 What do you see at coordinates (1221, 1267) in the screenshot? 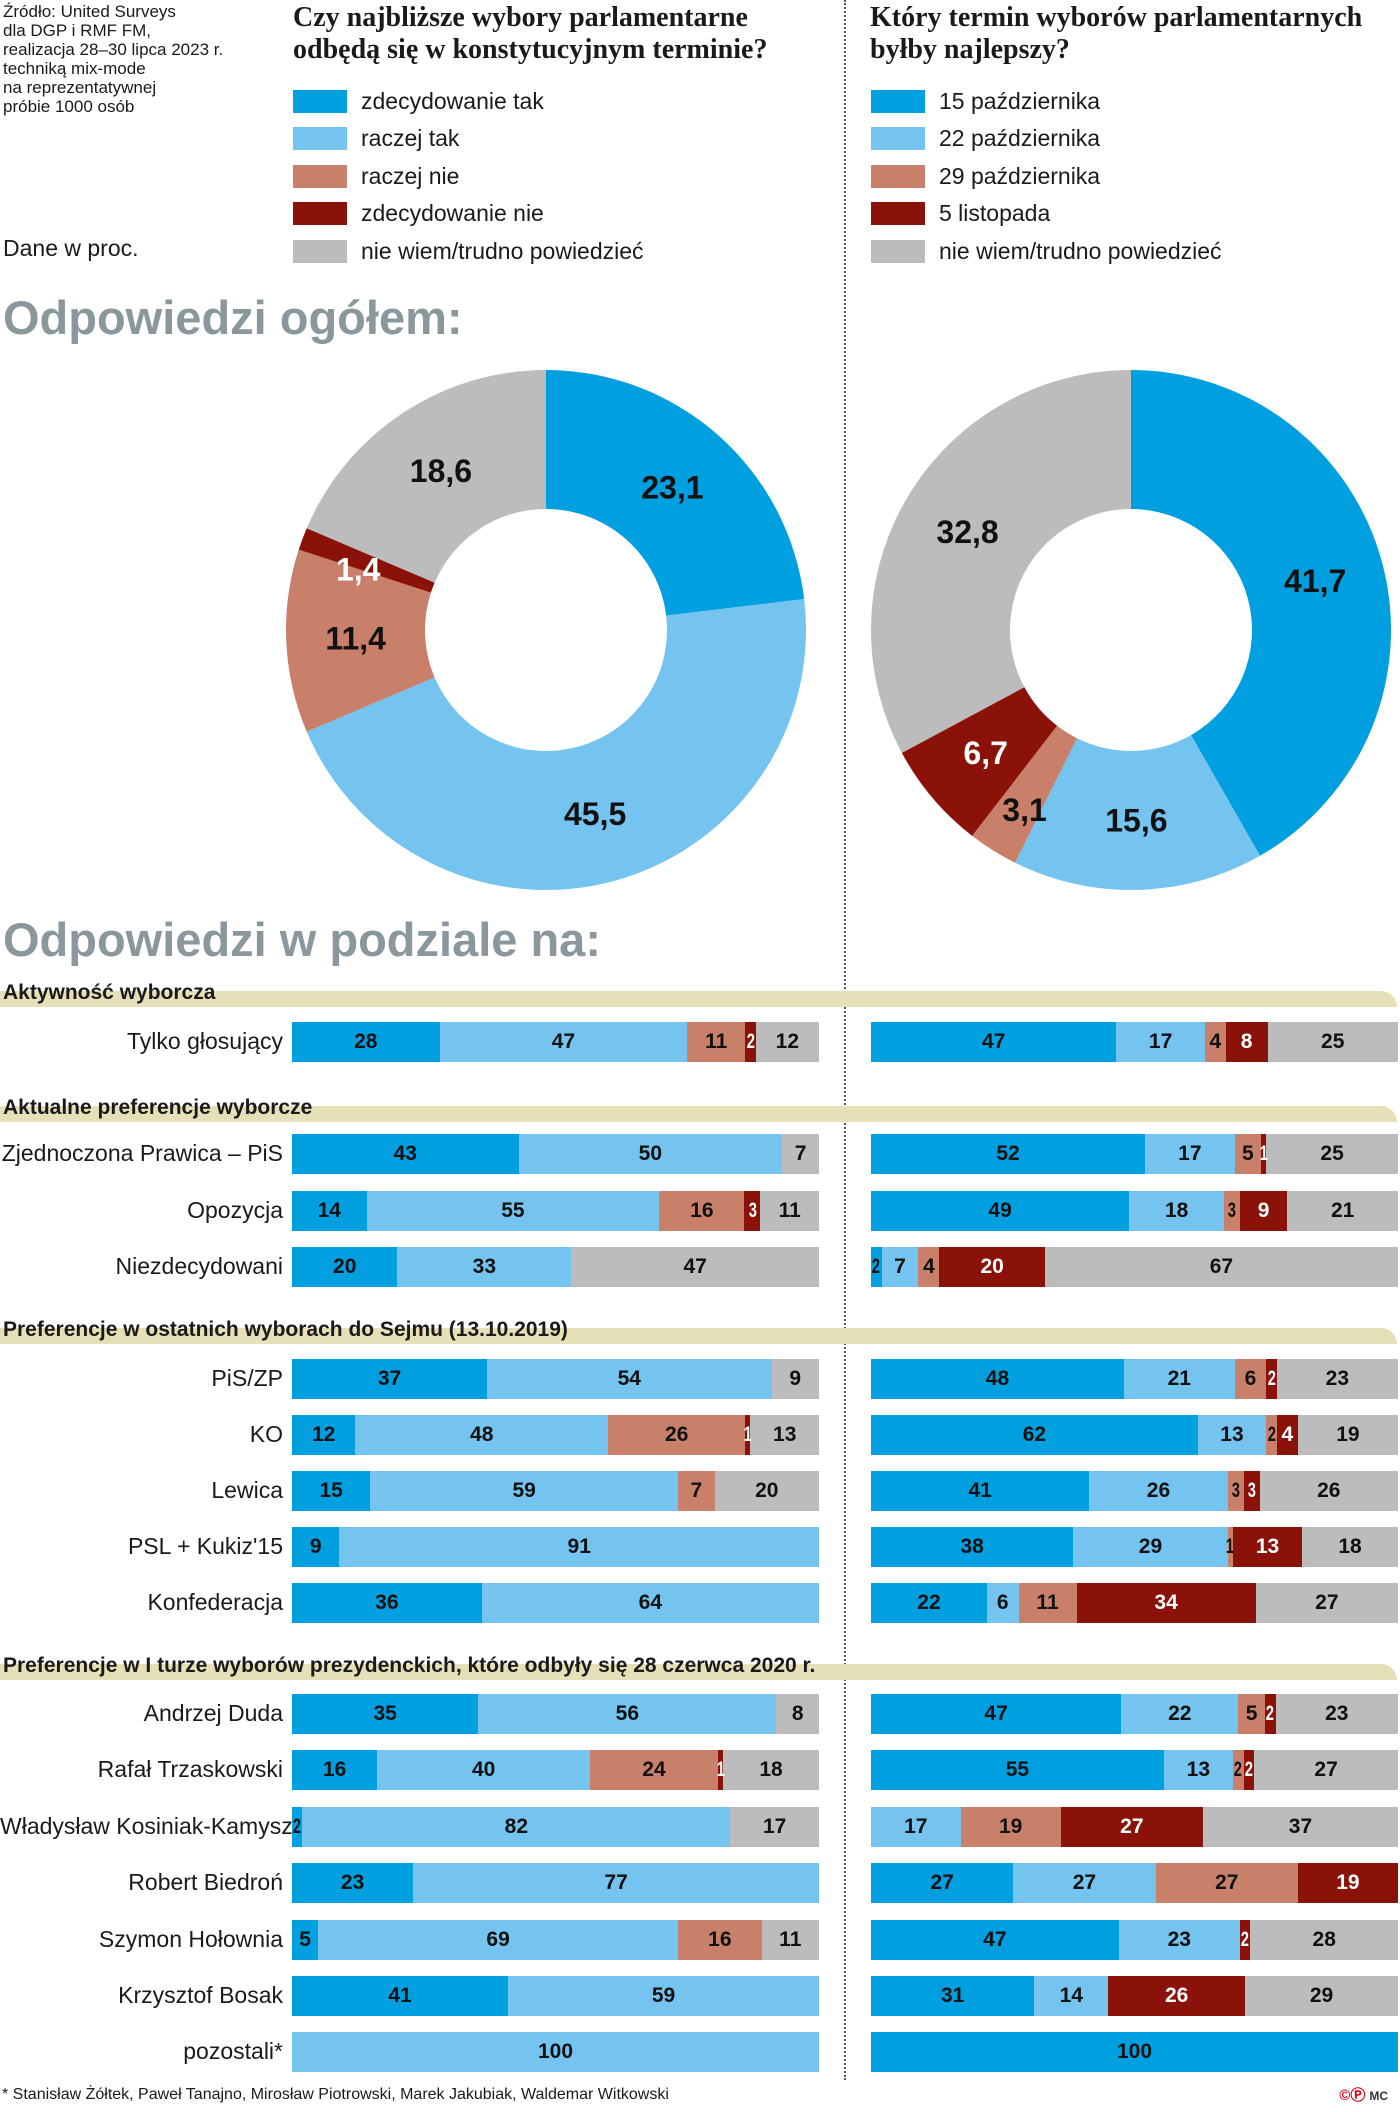
I see `bar-segment: 67` at bounding box center [1221, 1267].